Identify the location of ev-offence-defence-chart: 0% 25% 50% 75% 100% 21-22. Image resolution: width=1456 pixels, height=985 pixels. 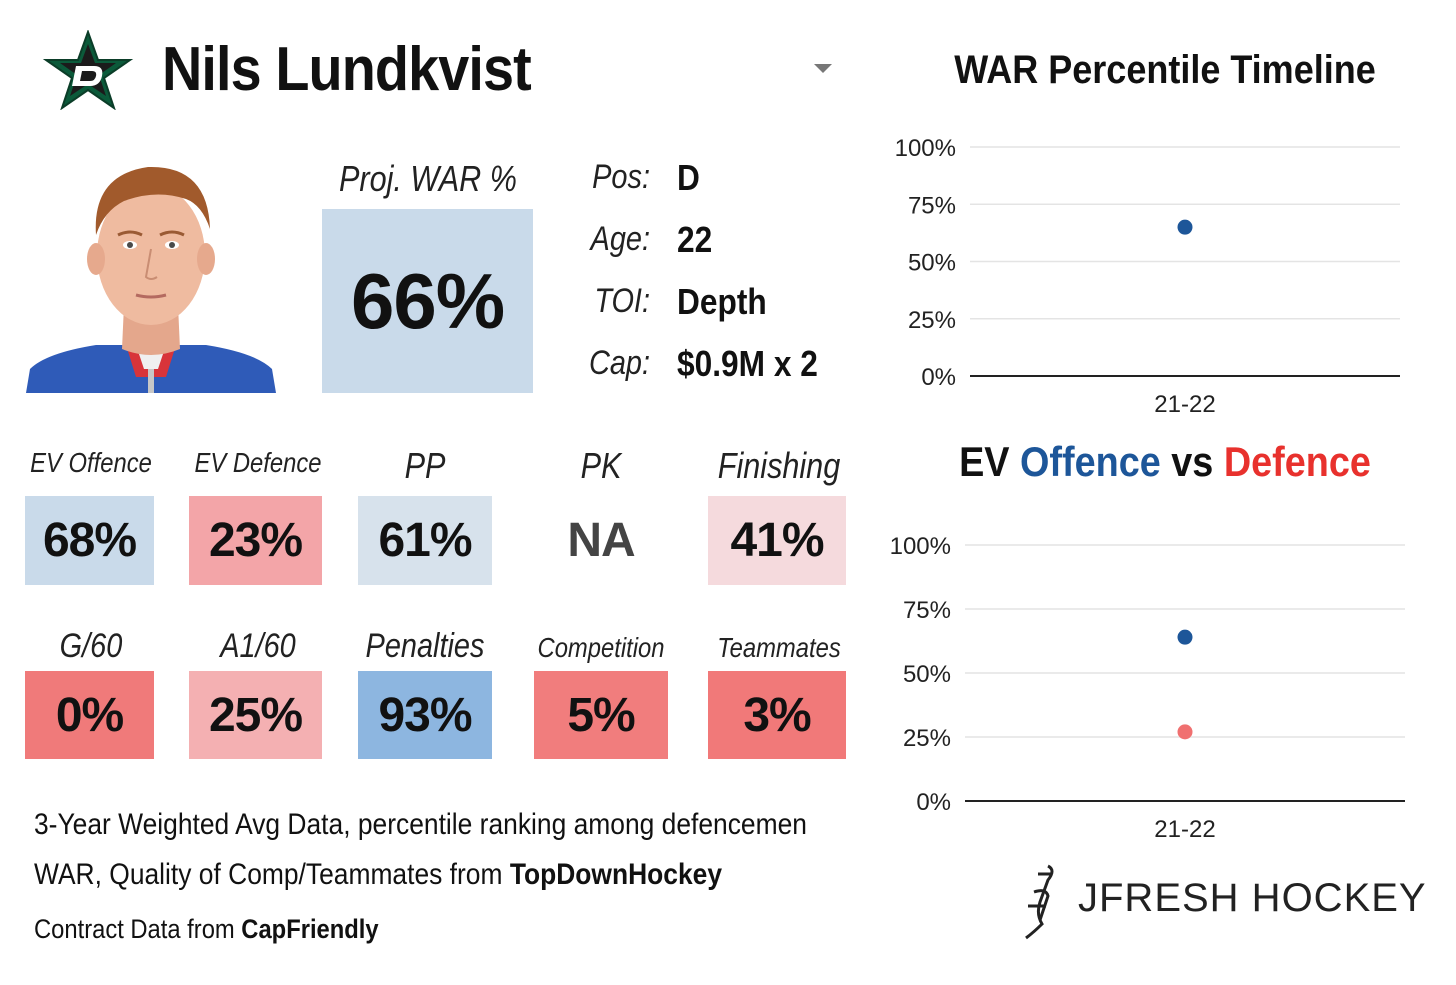
(1147, 688).